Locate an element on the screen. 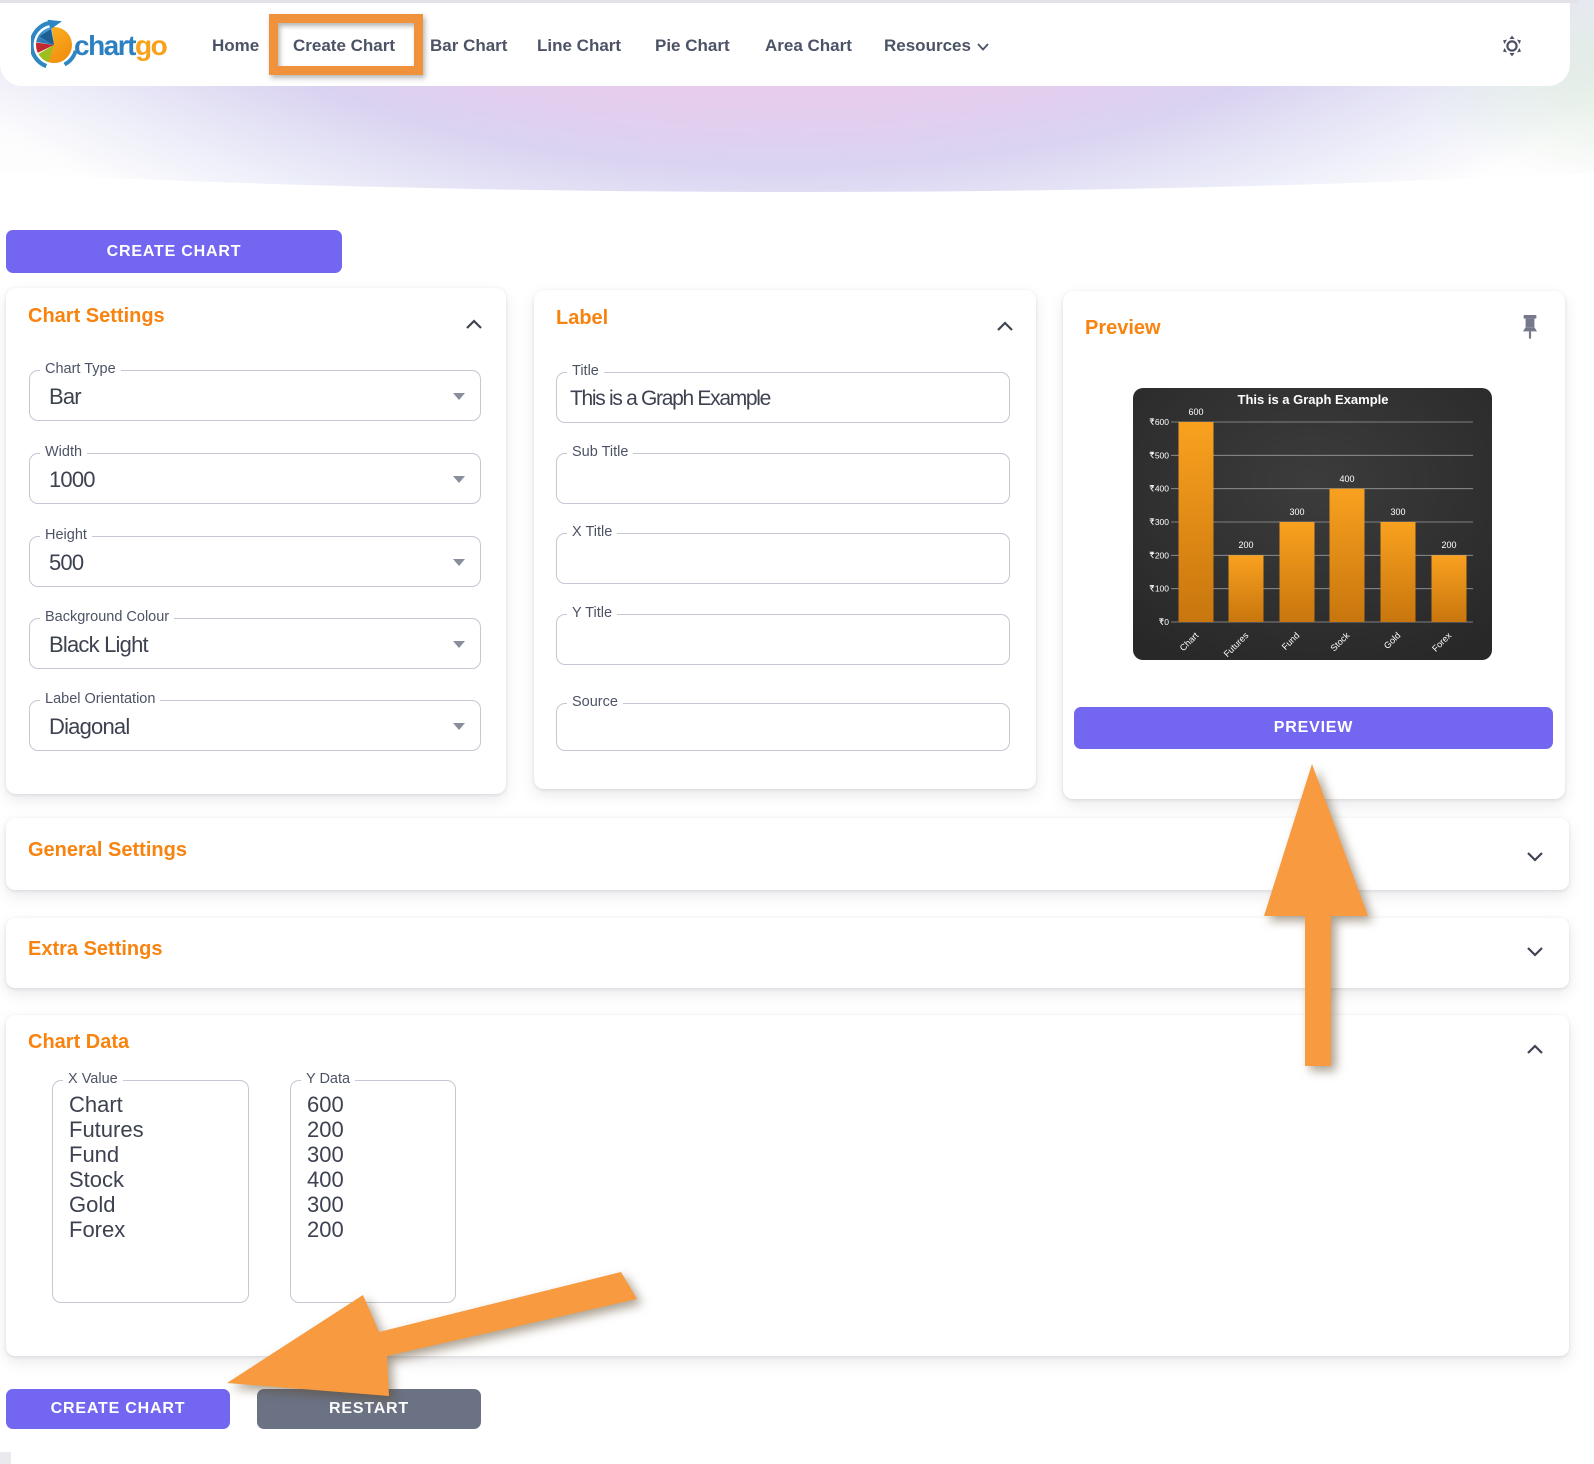 The image size is (1594, 1464). svg-text: This is a Graph Example is located at coordinates (1313, 399).